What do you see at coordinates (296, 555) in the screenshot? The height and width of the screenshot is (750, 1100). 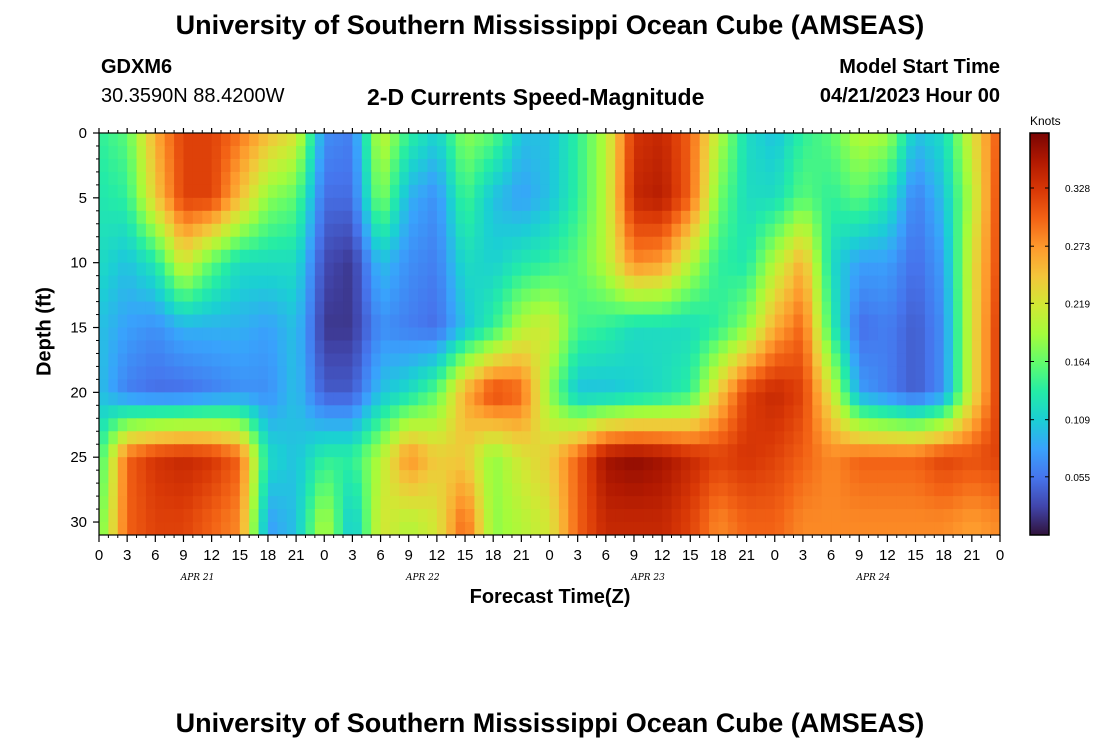 I see `x-tick-label: 21` at bounding box center [296, 555].